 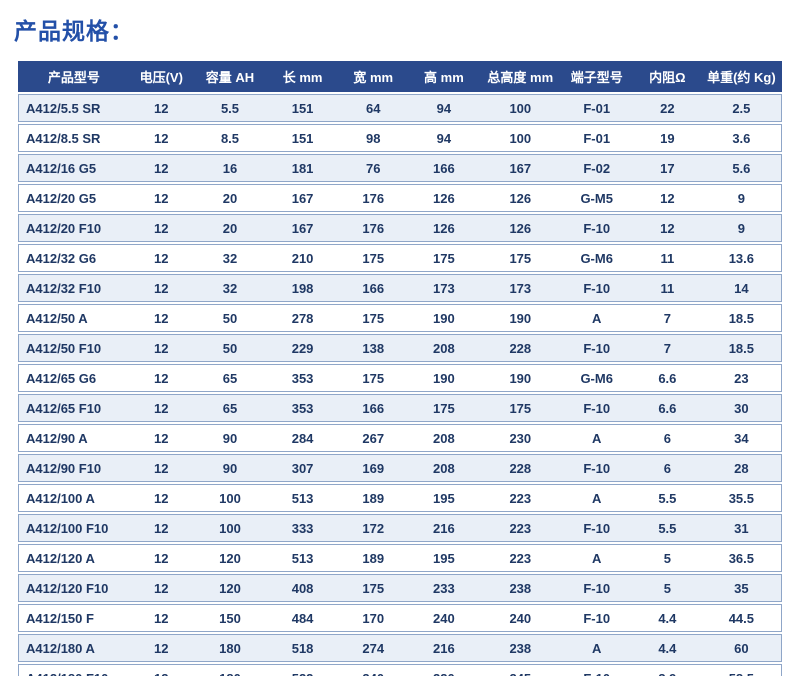 I want to click on value-cell: 30, so click(x=741, y=408).